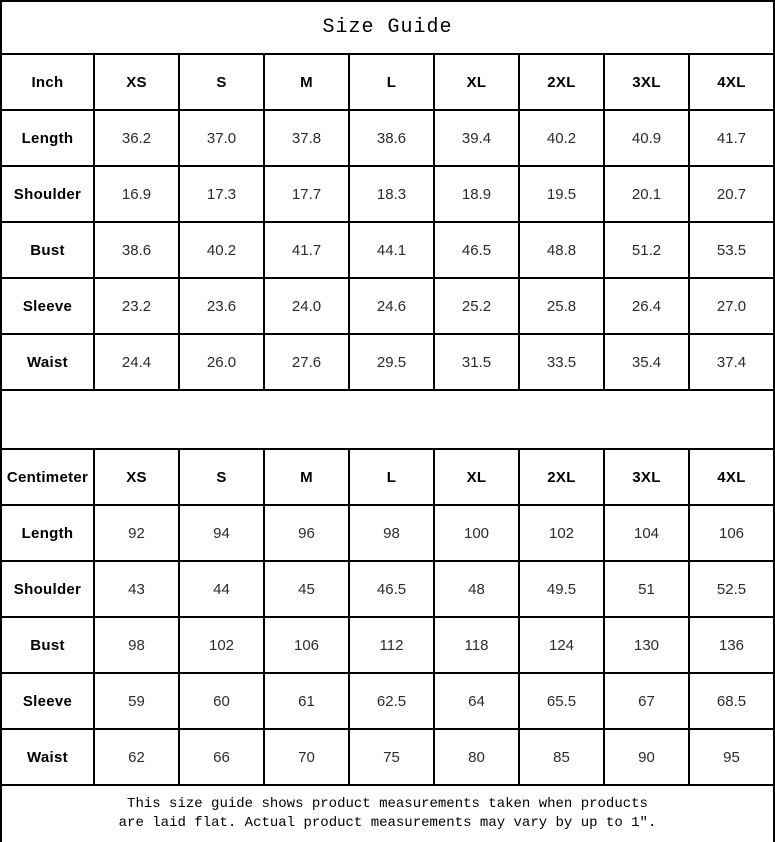  I want to click on table-spacer, so click(387, 419).